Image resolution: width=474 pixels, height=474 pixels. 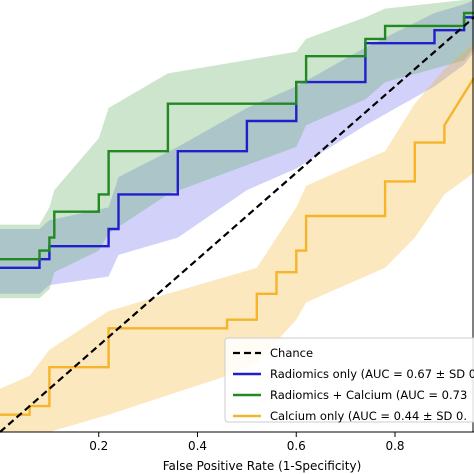 What do you see at coordinates (262, 466) in the screenshot?
I see `x-axis-label: False Positive Rate (1-Specificity)` at bounding box center [262, 466].